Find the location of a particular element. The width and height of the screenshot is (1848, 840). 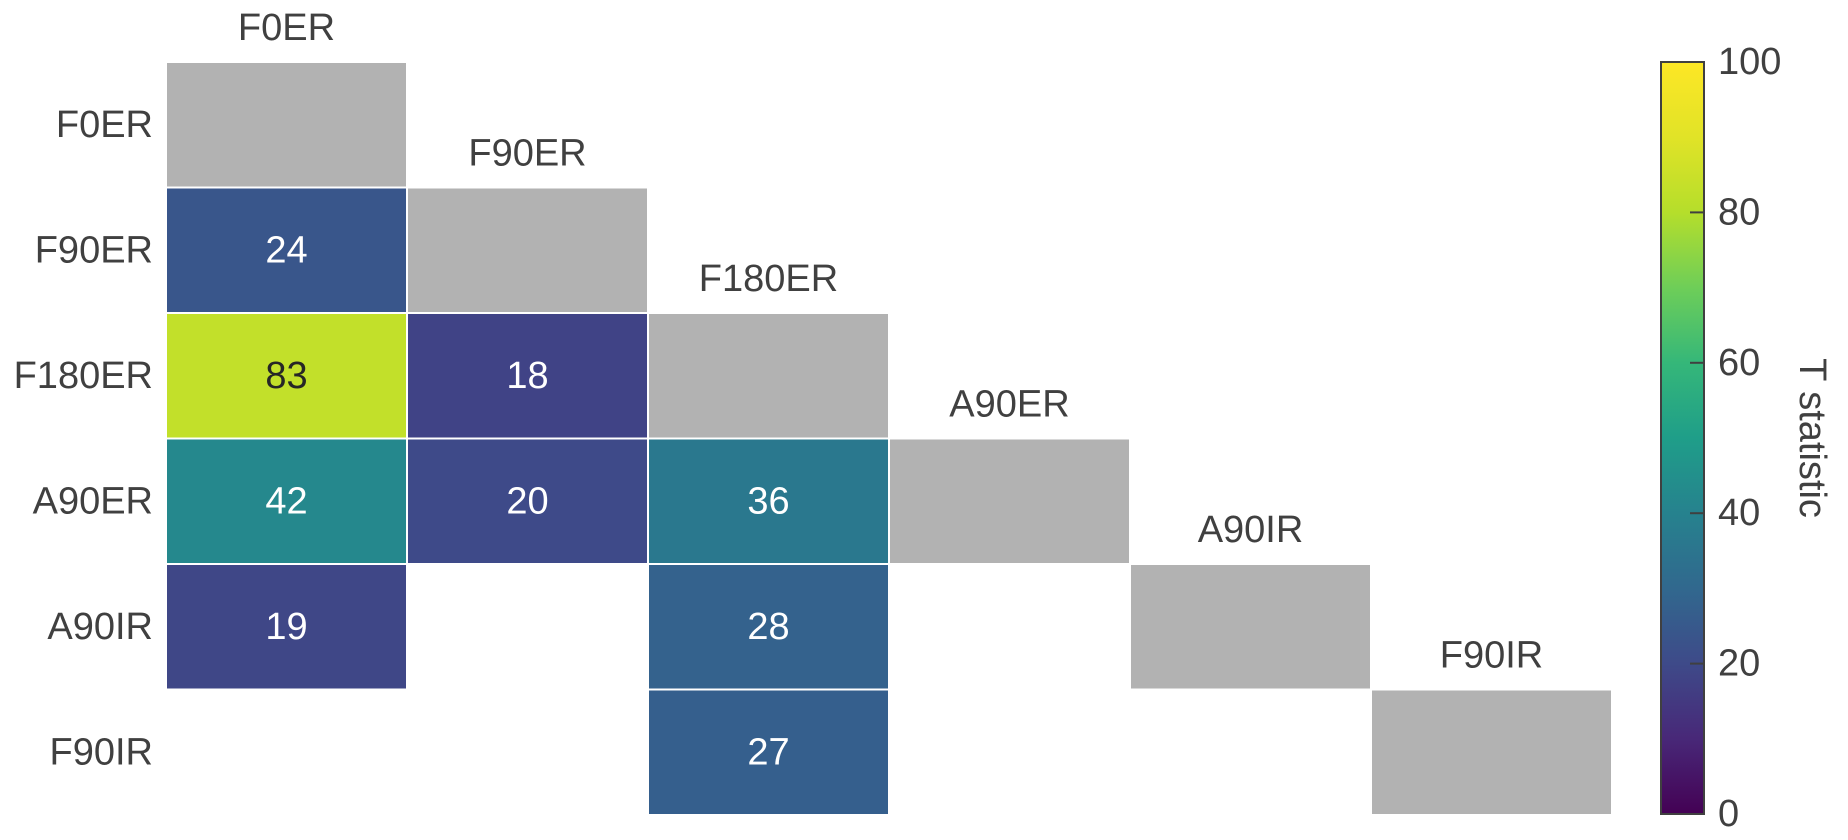

cell-value-label: 19 is located at coordinates (286, 627).